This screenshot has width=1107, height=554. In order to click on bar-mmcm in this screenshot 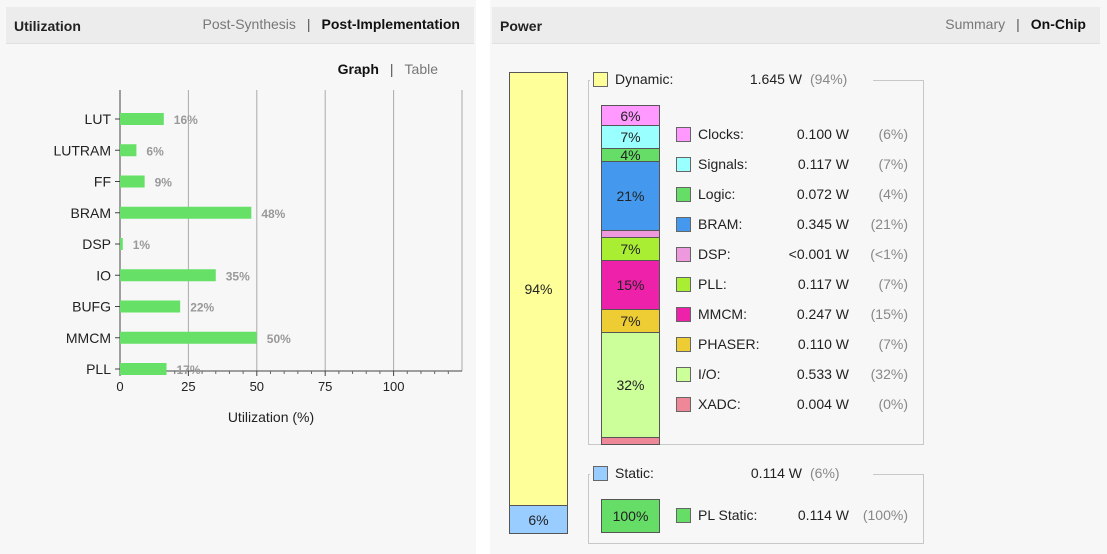, I will do `click(188, 337)`.